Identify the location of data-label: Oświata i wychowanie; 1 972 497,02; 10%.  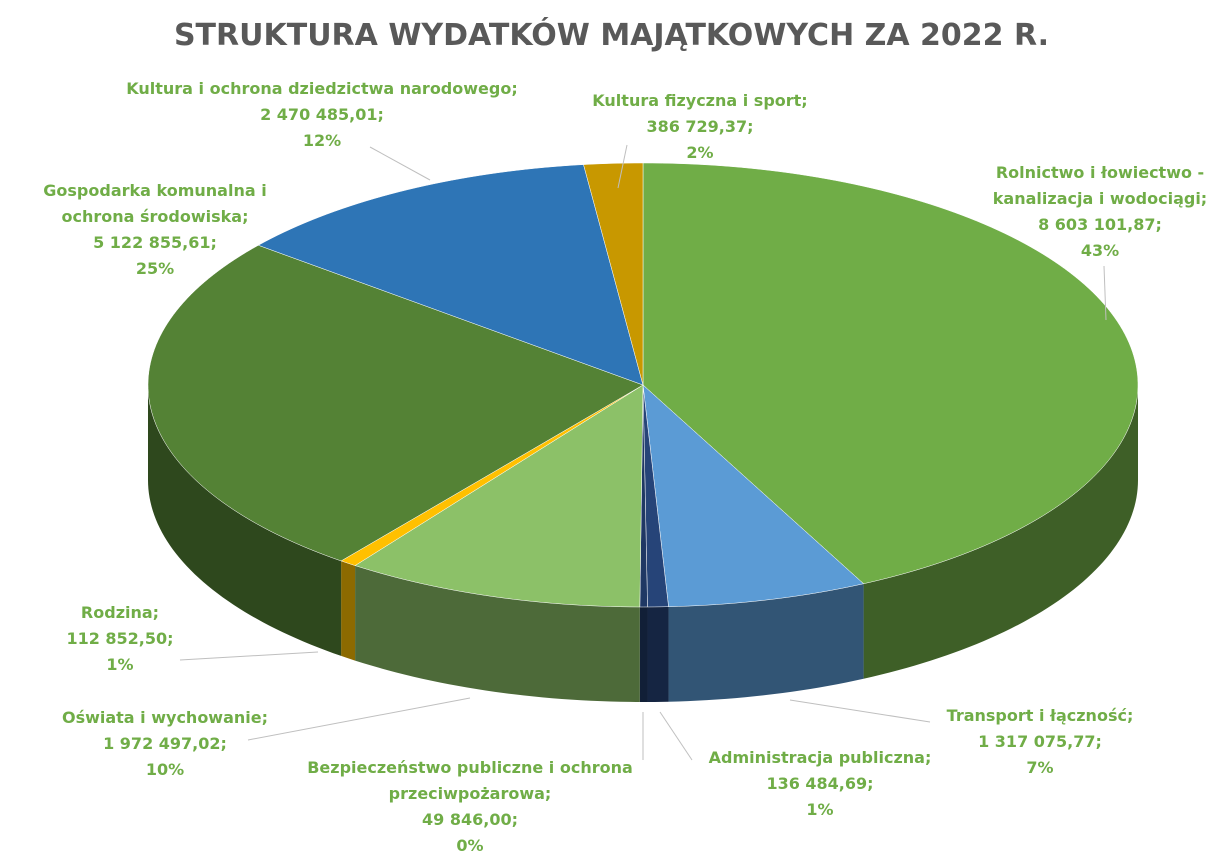
(165, 744).